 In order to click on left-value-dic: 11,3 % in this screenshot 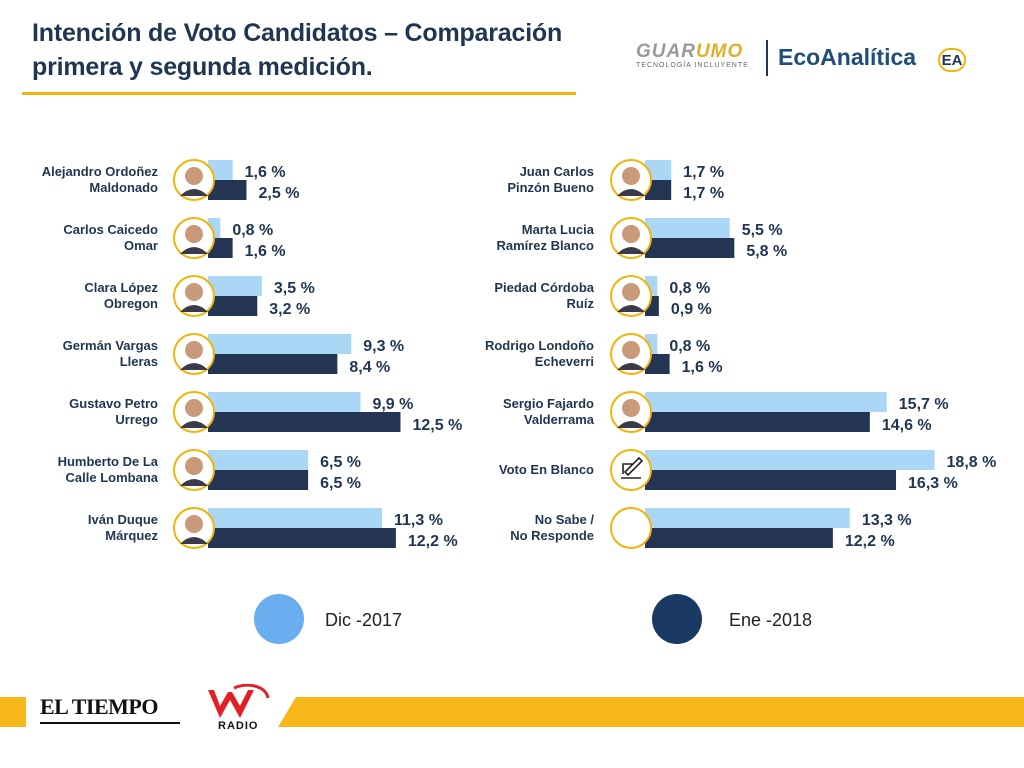, I will do `click(418, 520)`.